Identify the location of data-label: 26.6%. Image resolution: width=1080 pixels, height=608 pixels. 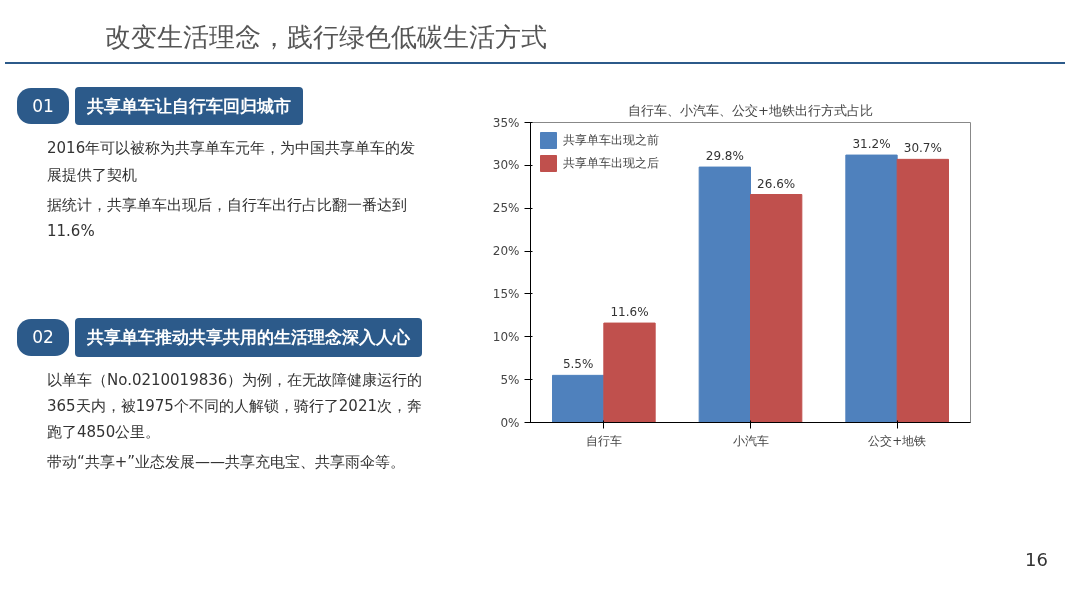
(776, 183).